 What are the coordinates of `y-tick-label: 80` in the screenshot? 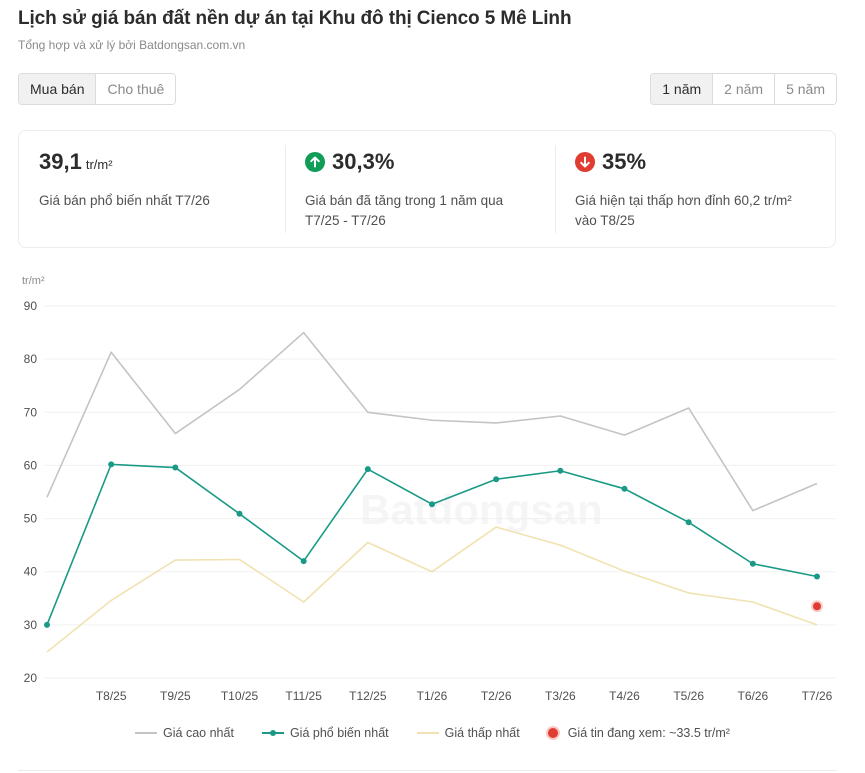 It's located at (31, 359).